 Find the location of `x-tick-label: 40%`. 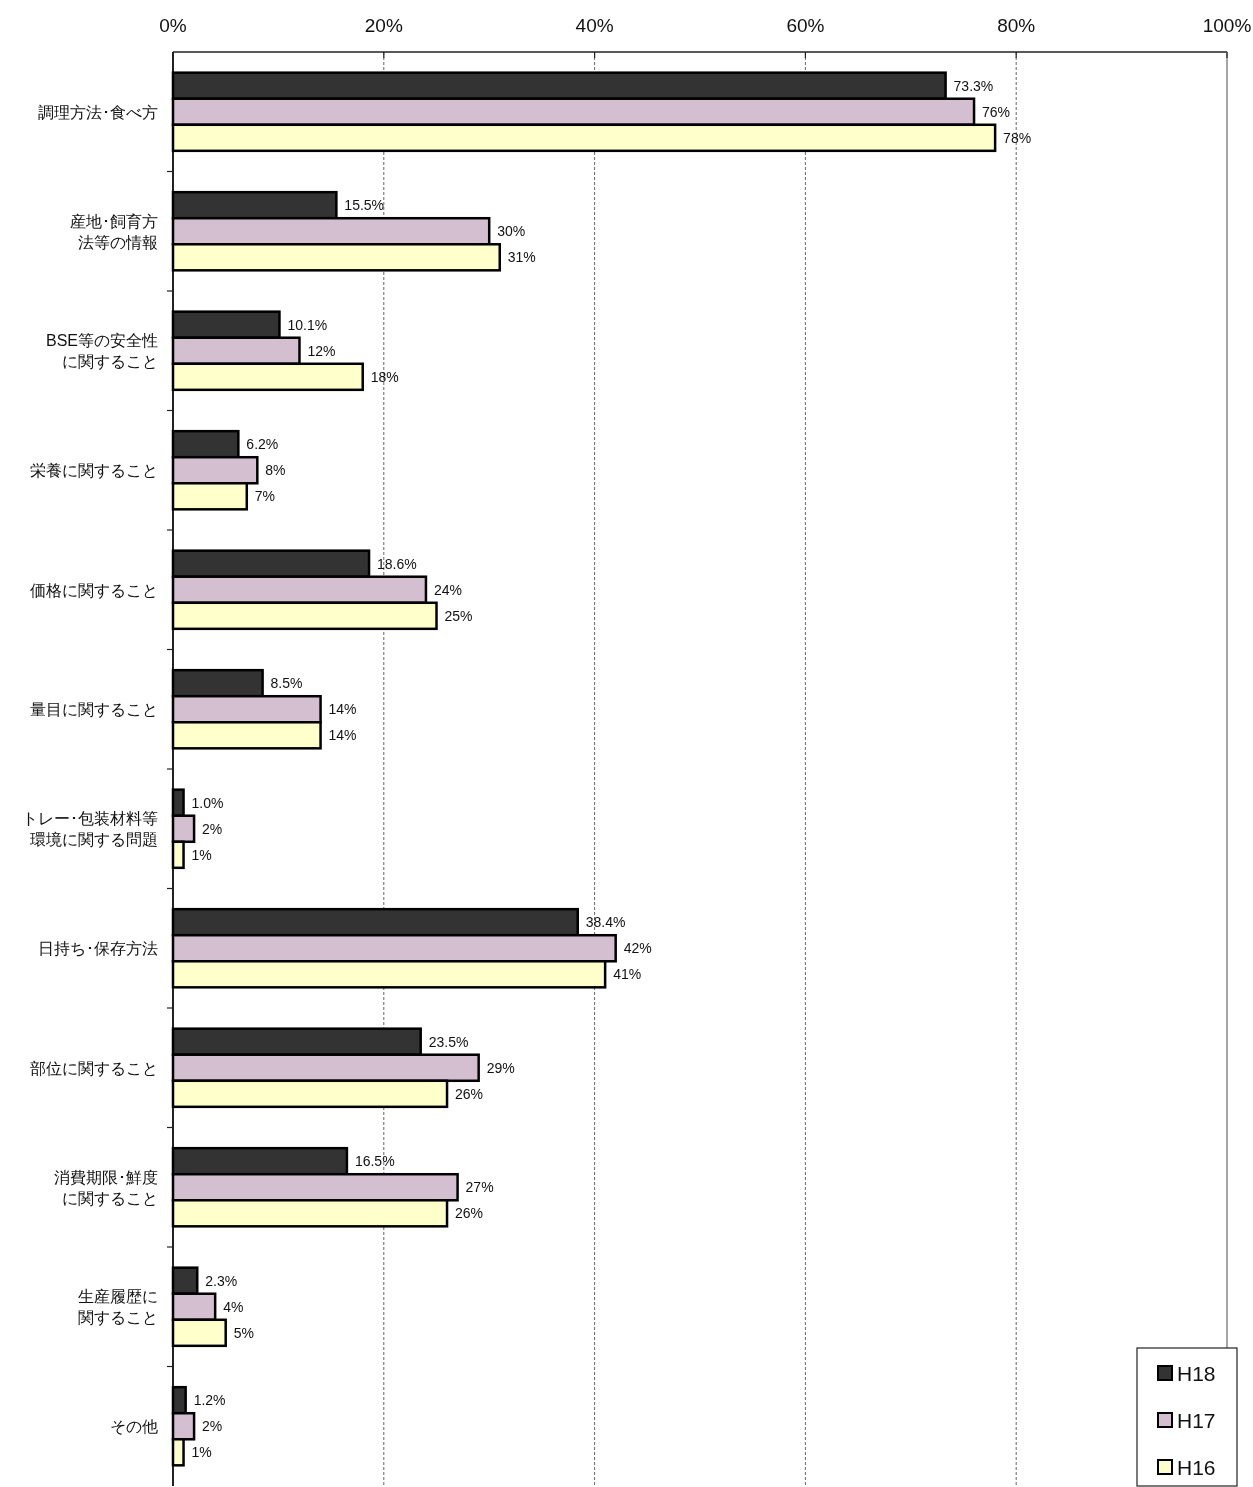

x-tick-label: 40% is located at coordinates (594, 25).